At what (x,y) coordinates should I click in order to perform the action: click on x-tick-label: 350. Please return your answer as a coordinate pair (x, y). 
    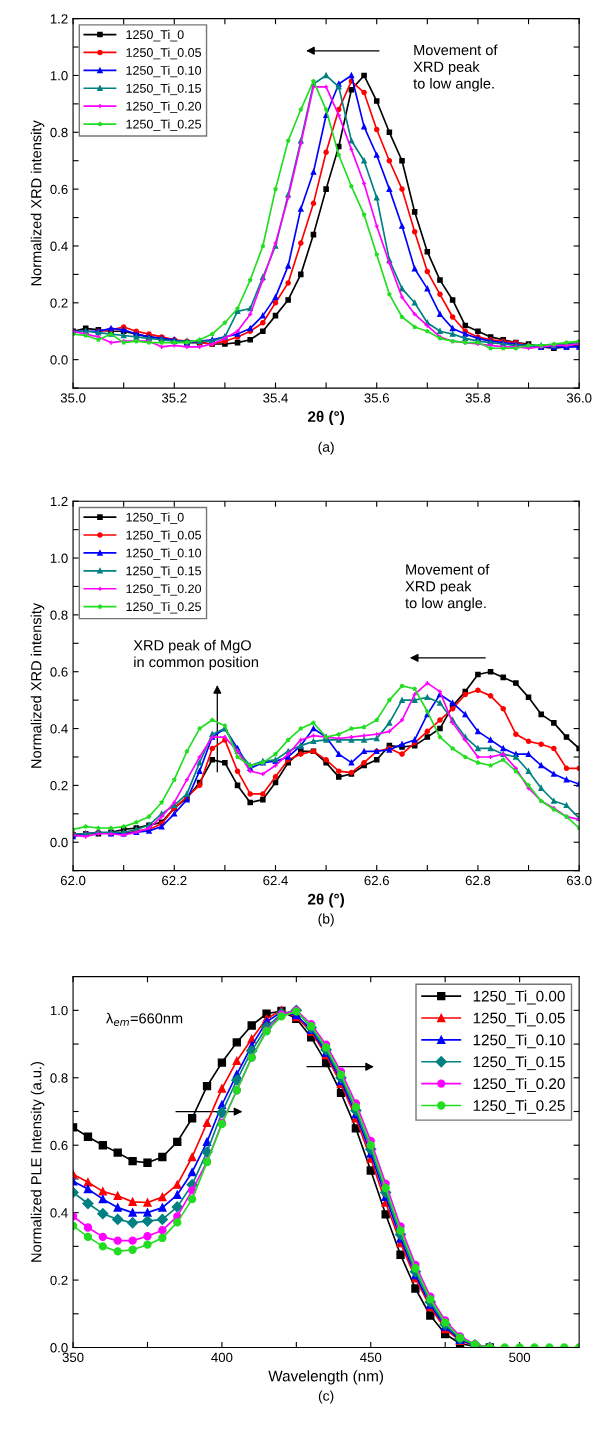
    Looking at the image, I should click on (73, 1357).